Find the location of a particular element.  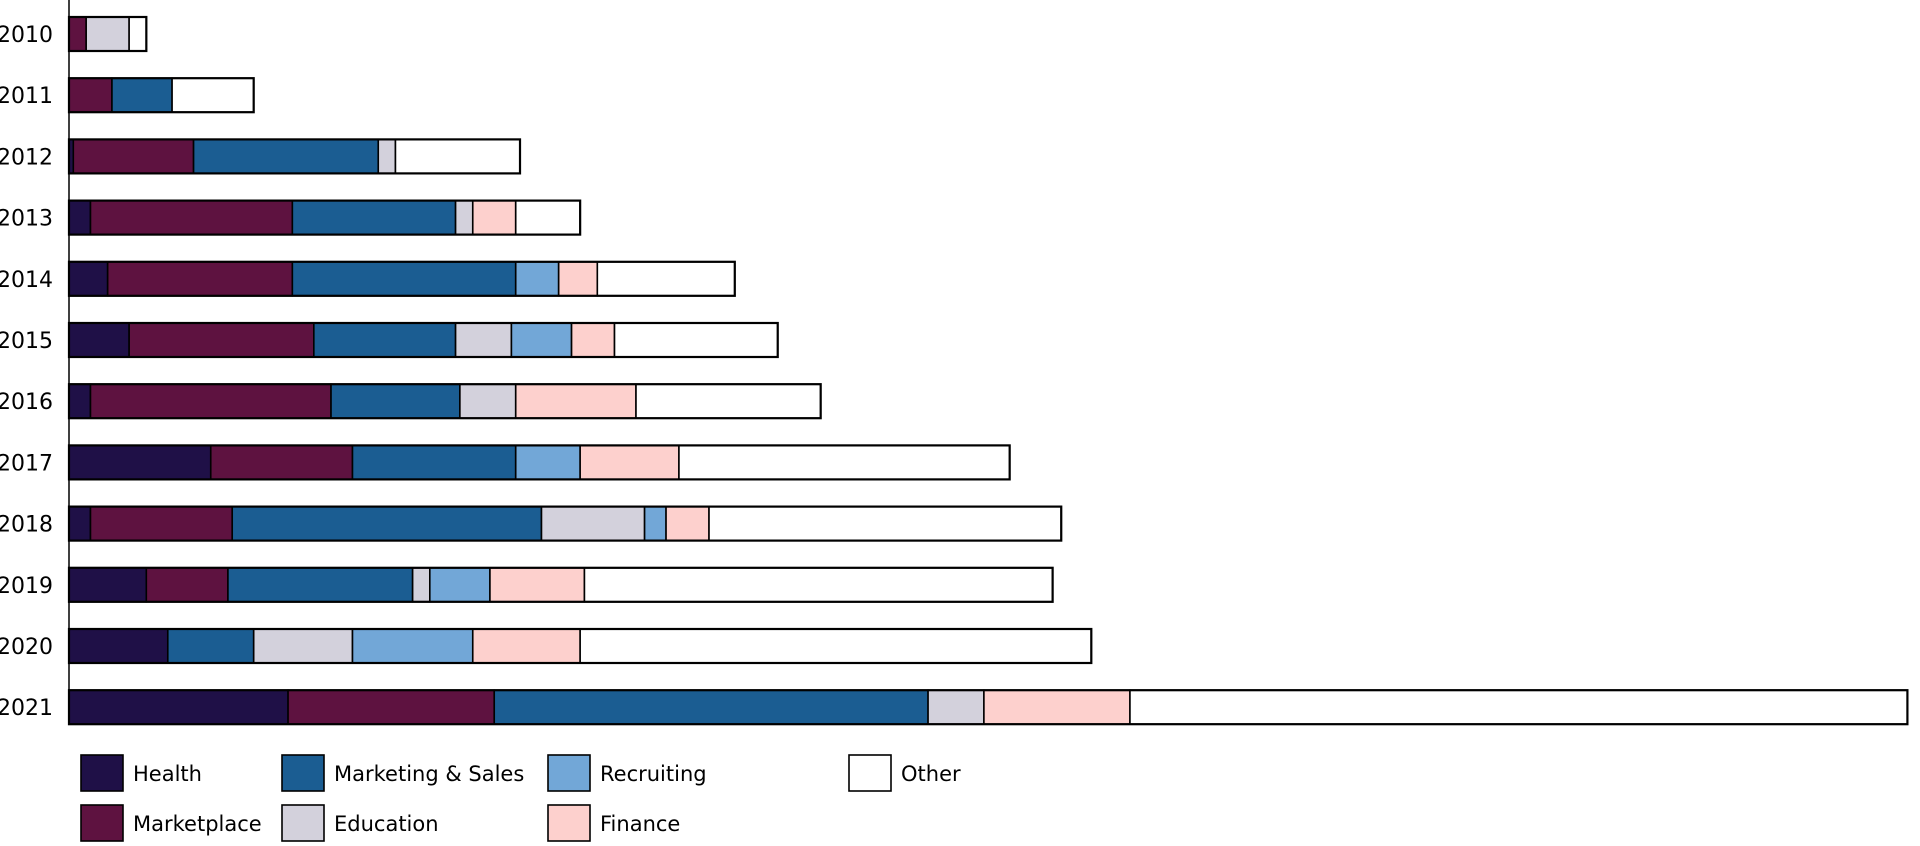

legend-swatch-marketing-and-sales is located at coordinates (303, 773).